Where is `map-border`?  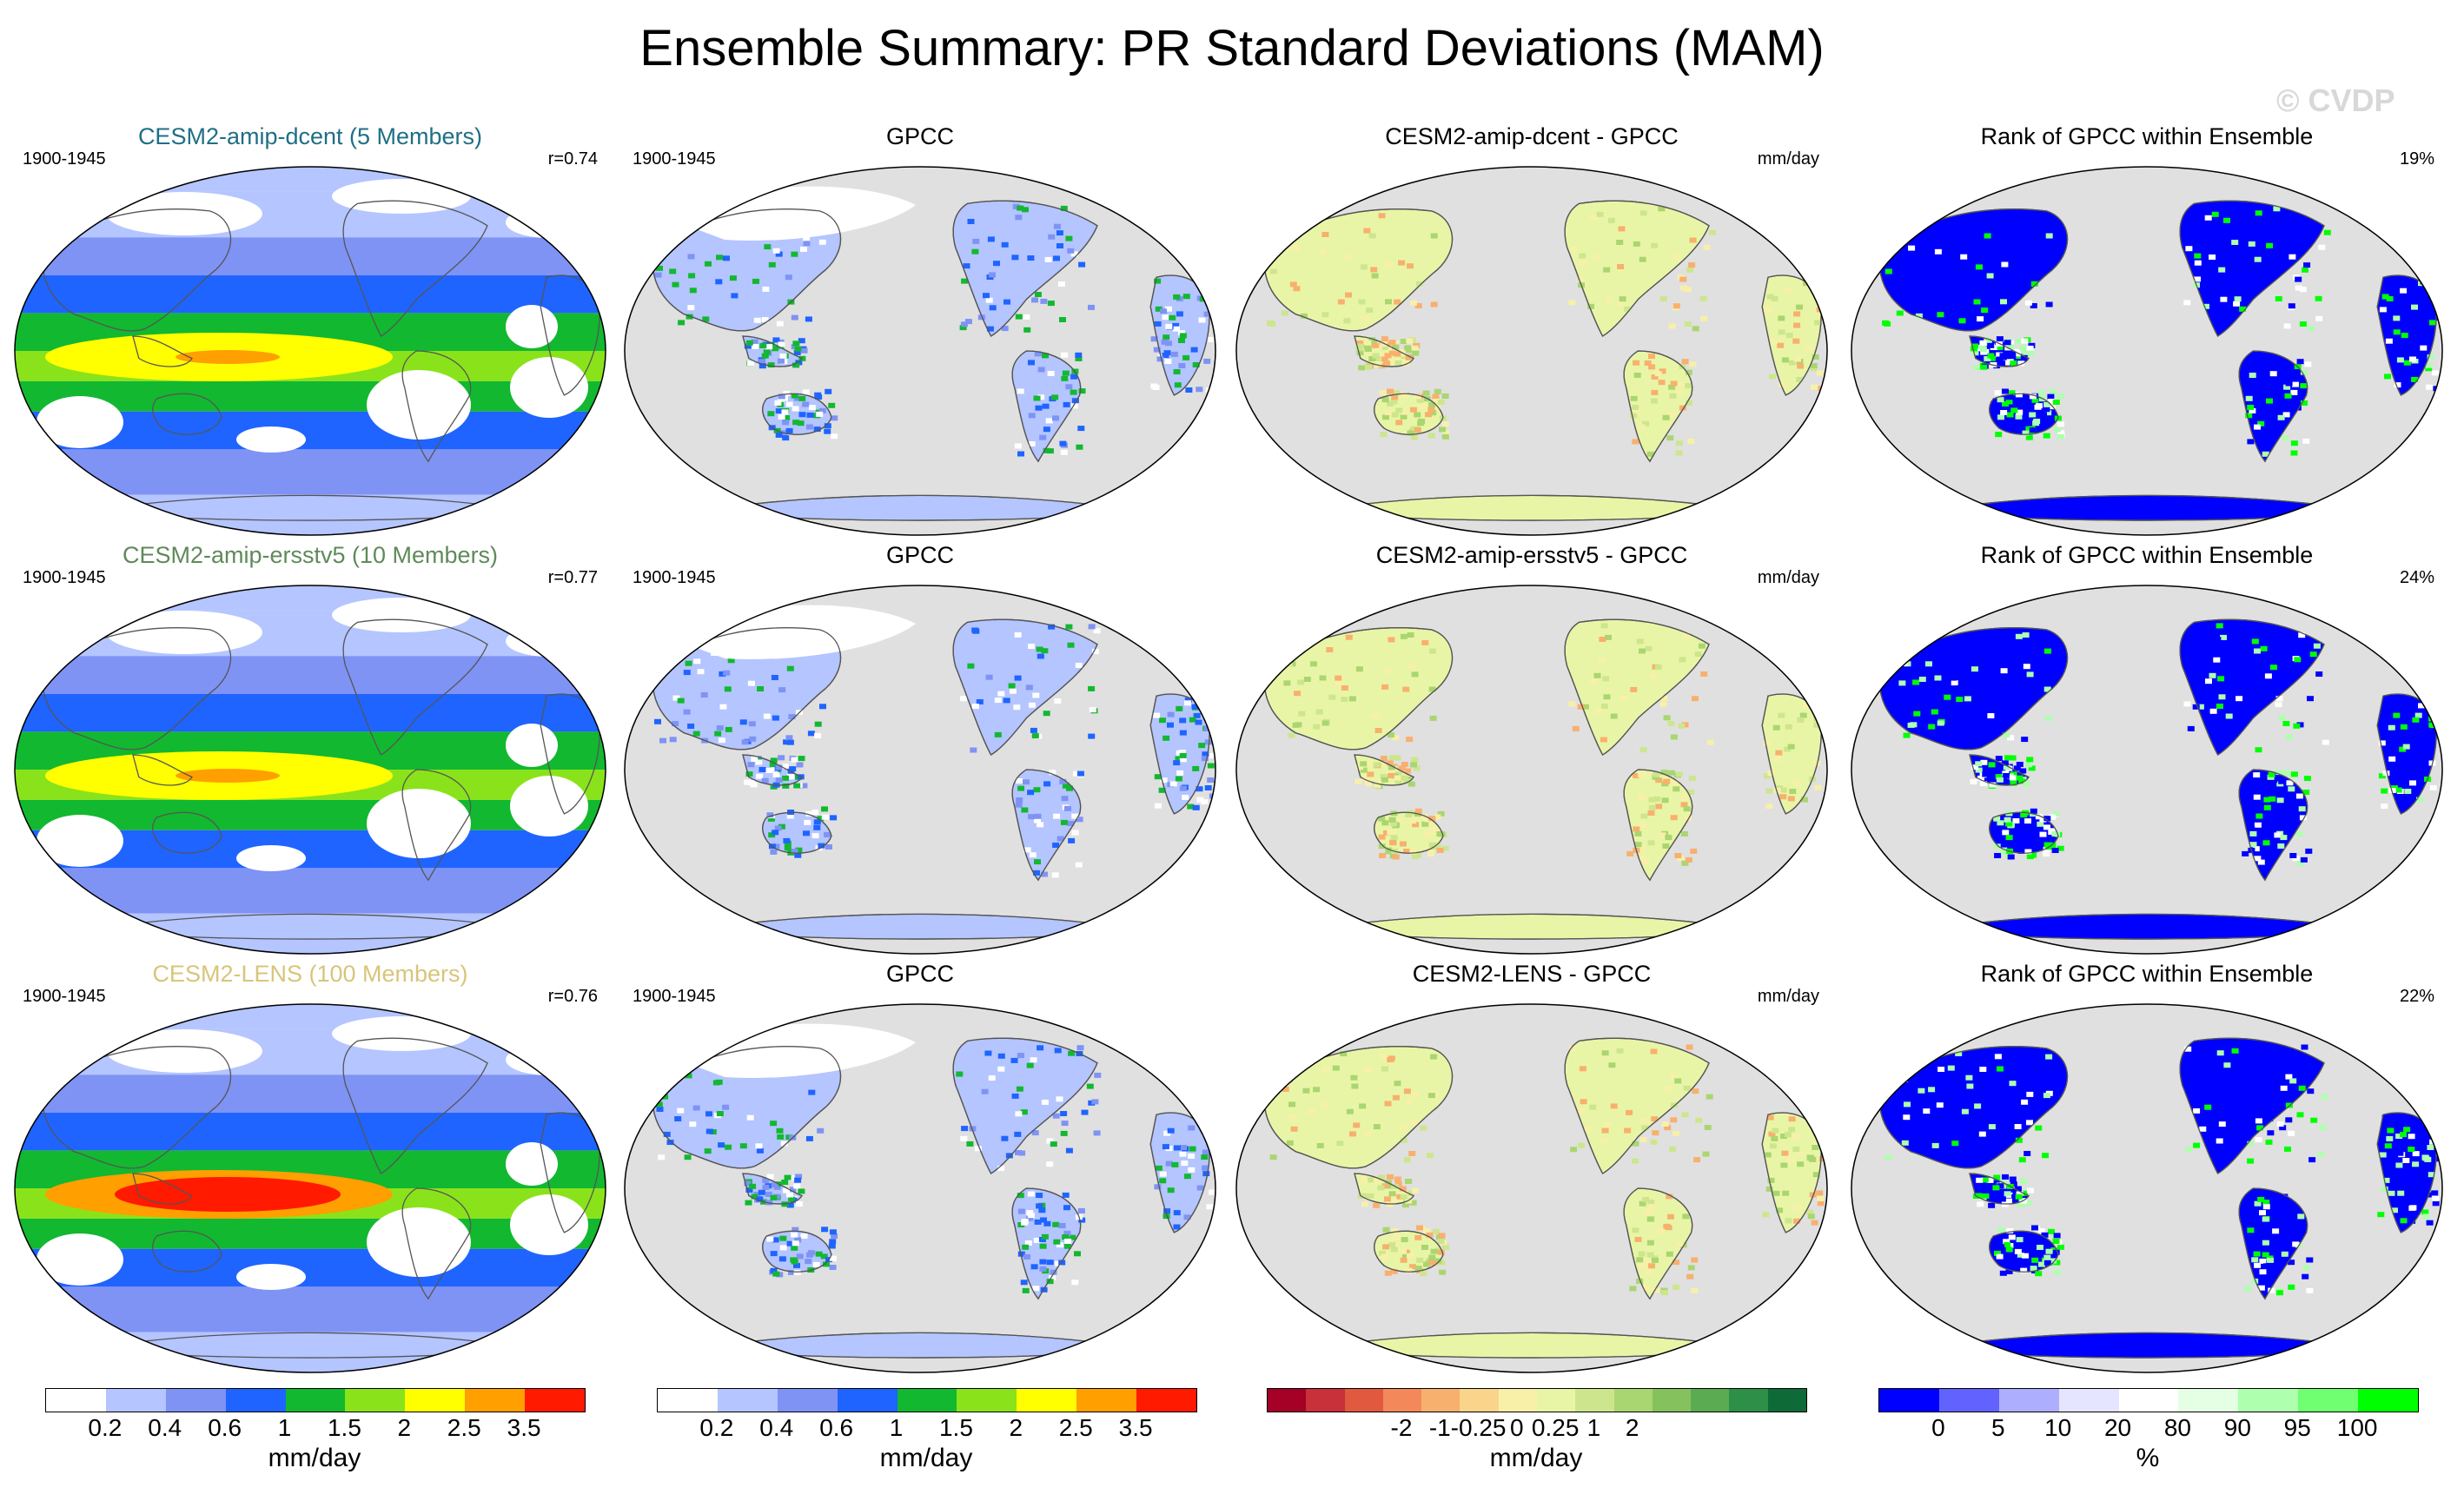
map-border is located at coordinates (1531, 1188).